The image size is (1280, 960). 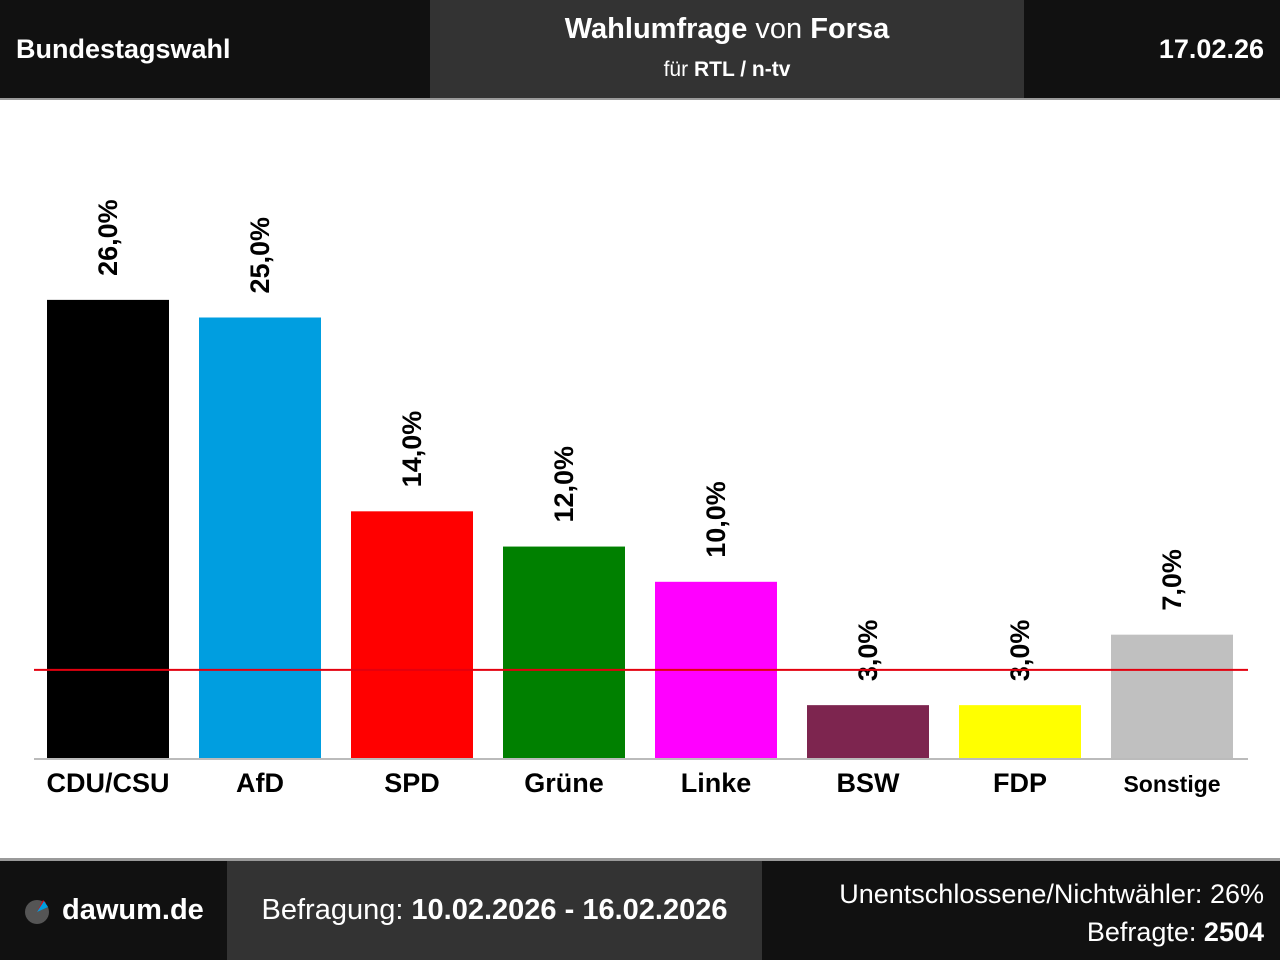 I want to click on category-label-spd: SPD, so click(x=412, y=783).